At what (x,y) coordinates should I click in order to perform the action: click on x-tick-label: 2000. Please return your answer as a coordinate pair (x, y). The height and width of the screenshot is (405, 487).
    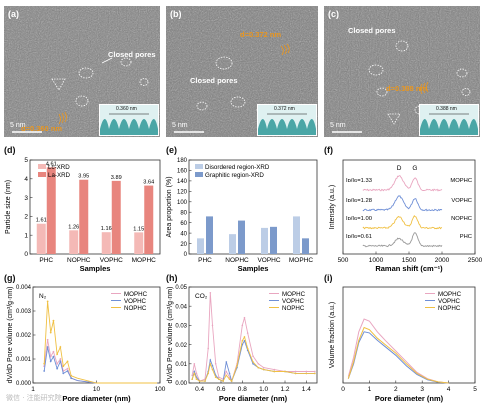
    Looking at the image, I should click on (442, 260).